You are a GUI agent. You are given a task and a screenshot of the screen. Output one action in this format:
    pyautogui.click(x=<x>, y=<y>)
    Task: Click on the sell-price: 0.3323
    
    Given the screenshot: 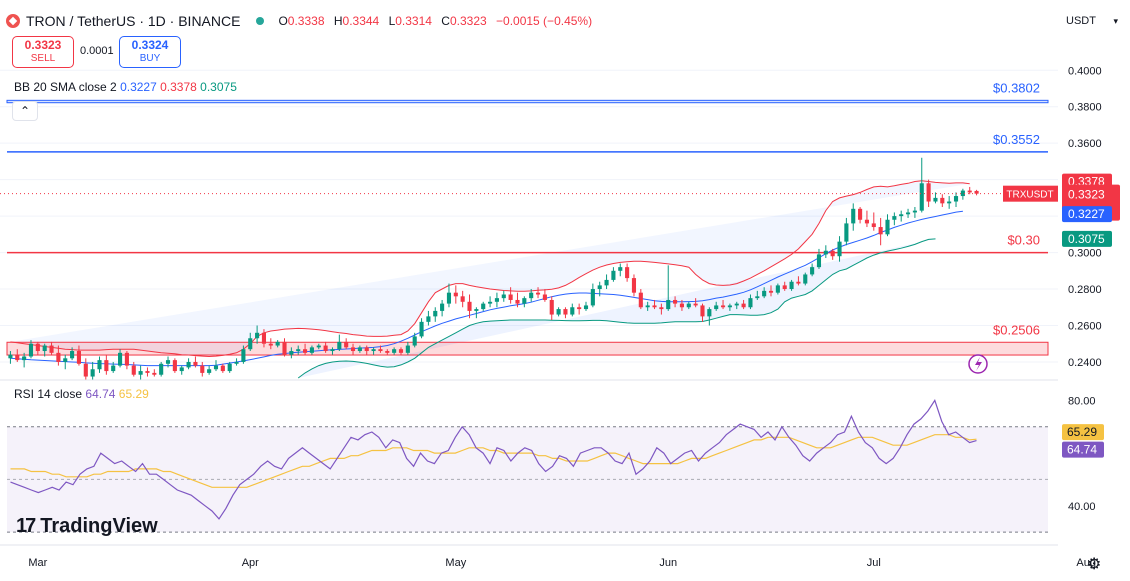 What is the action you would take?
    pyautogui.click(x=43, y=45)
    